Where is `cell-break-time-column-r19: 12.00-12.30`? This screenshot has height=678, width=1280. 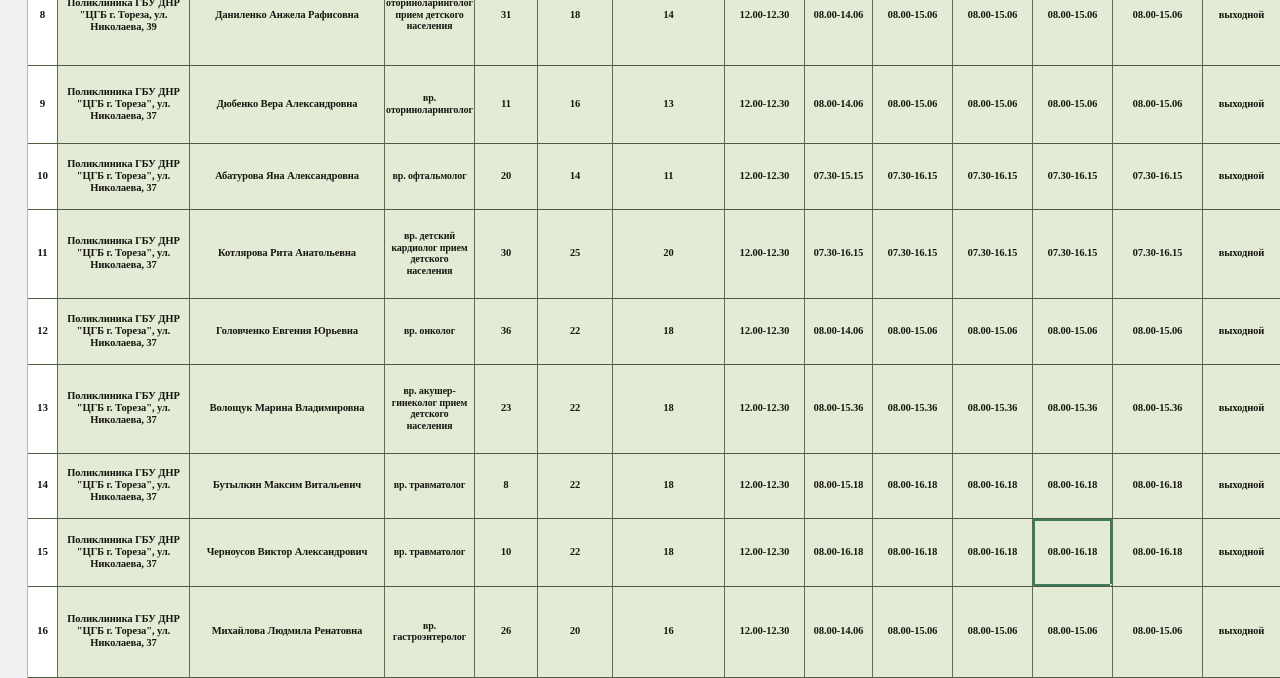 cell-break-time-column-r19: 12.00-12.30 is located at coordinates (765, 409).